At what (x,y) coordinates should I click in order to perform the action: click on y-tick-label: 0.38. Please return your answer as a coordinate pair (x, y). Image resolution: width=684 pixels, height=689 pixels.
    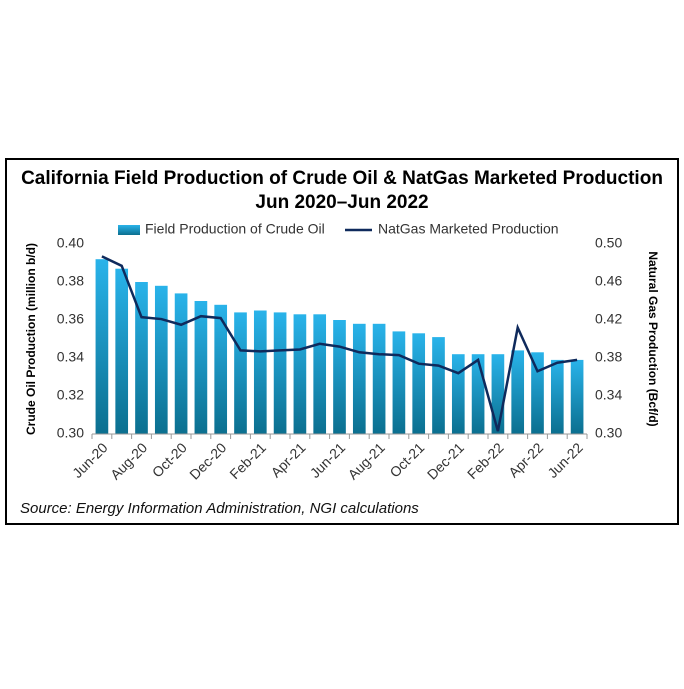
    Looking at the image, I should click on (70, 281).